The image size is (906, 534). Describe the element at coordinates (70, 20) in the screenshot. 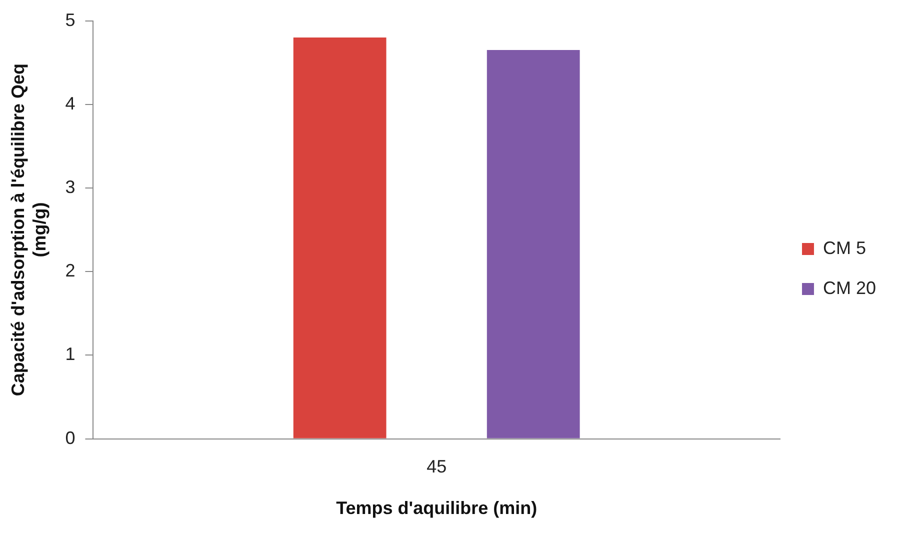

I see `y-tick-label: 5` at that location.